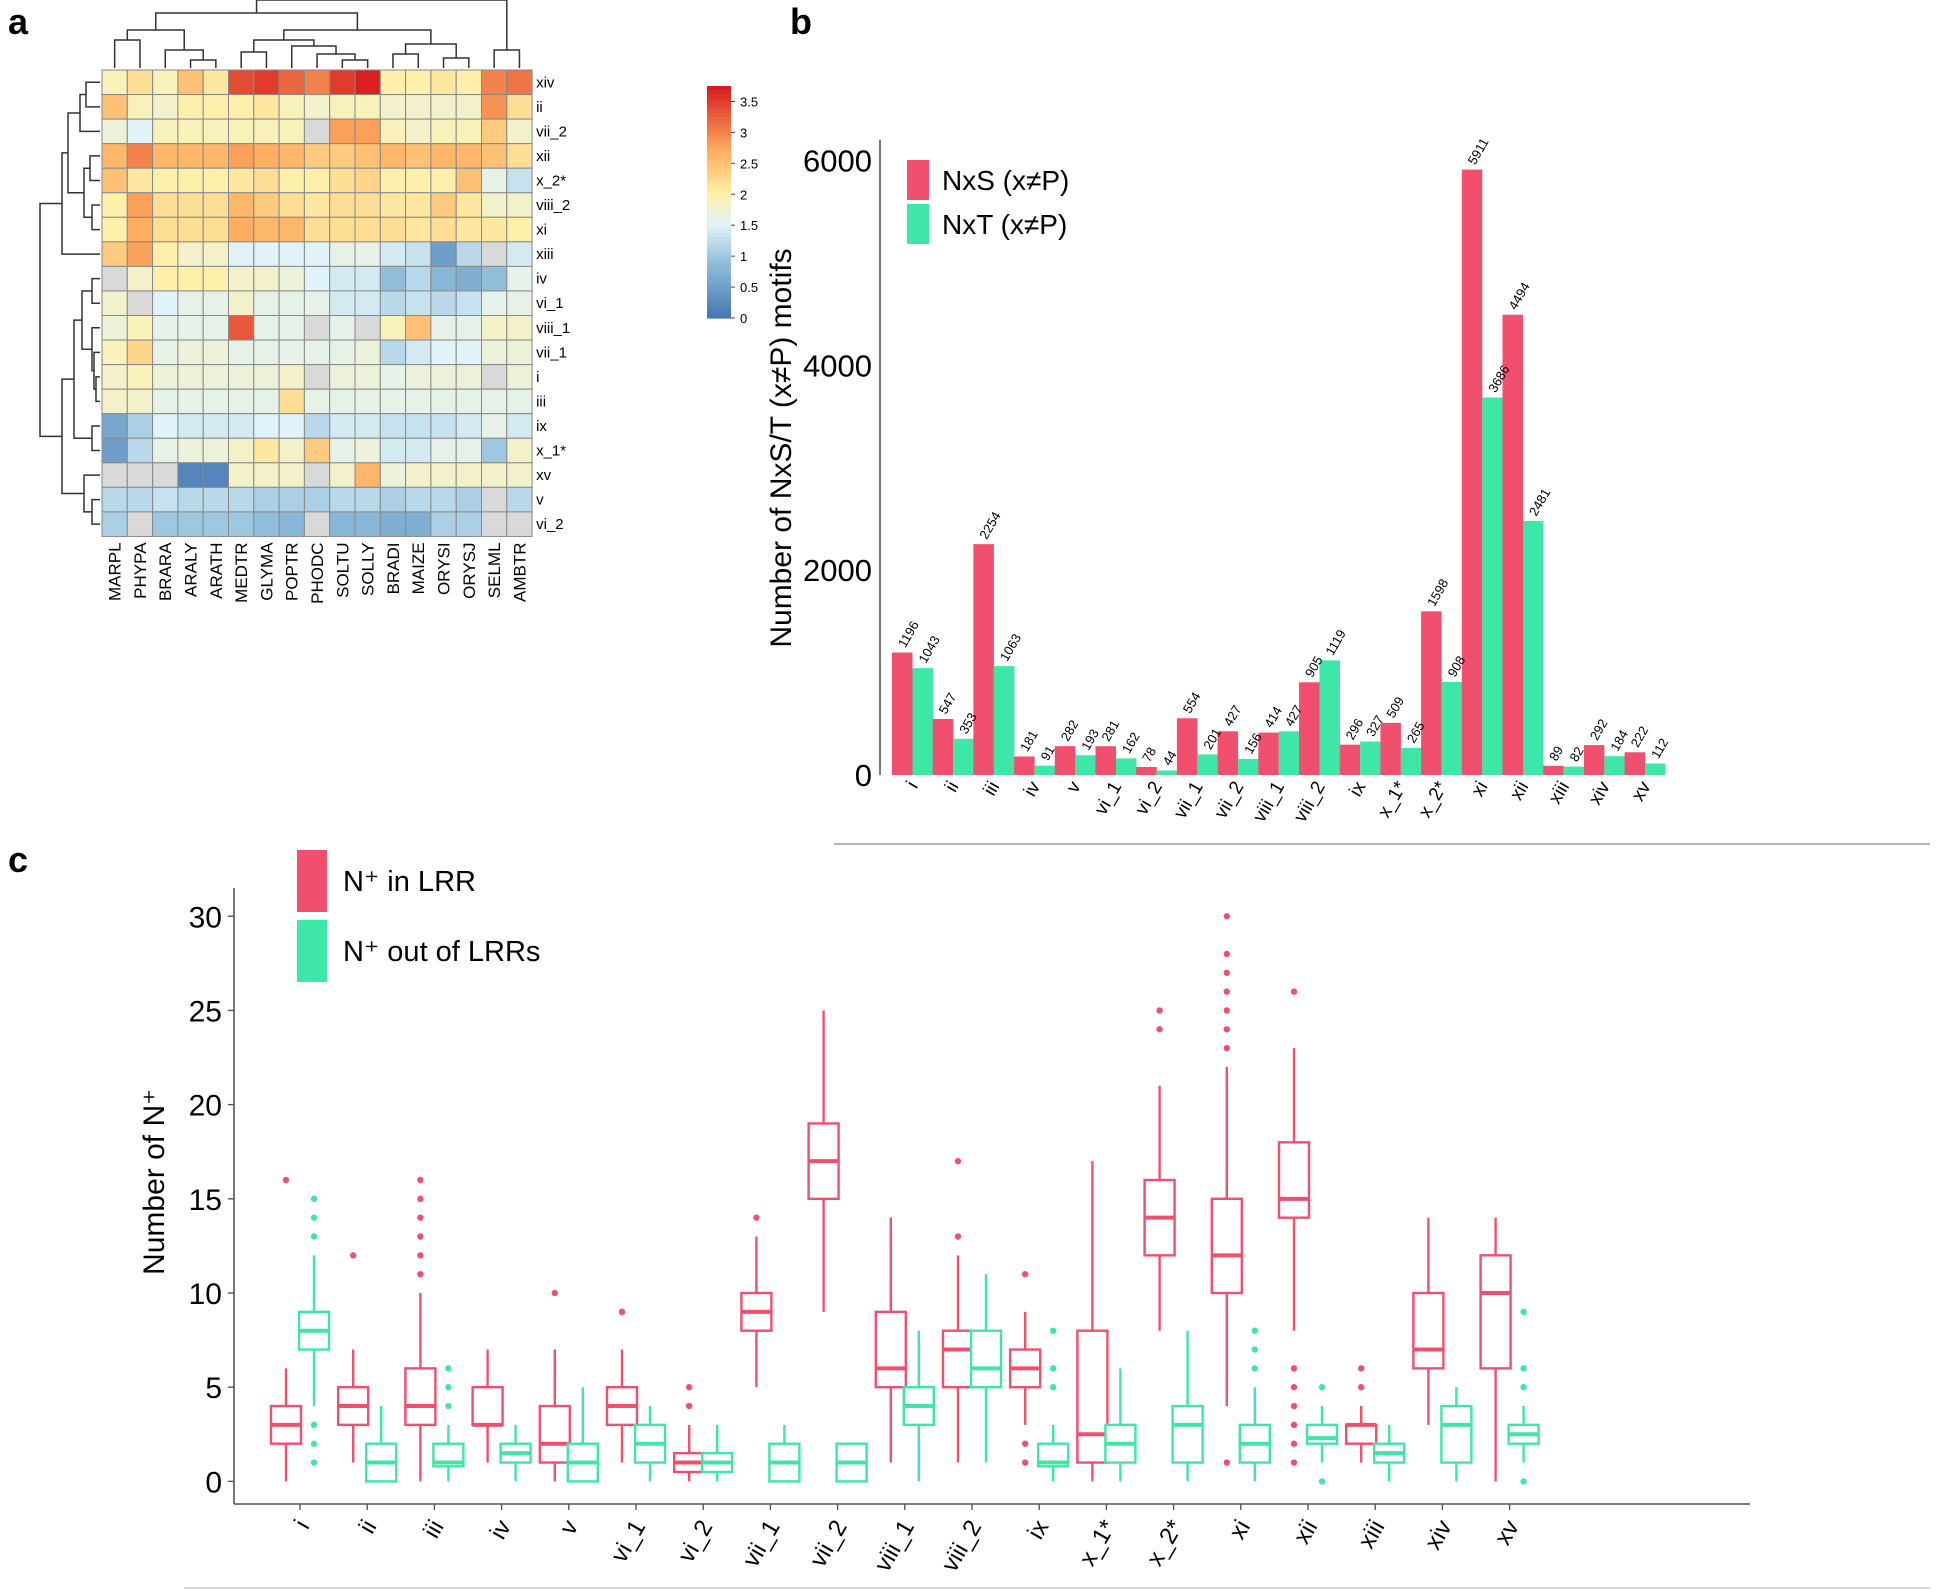 This screenshot has width=1946, height=1594. Describe the element at coordinates (1146, 771) in the screenshot. I see `bar-nxs` at that location.